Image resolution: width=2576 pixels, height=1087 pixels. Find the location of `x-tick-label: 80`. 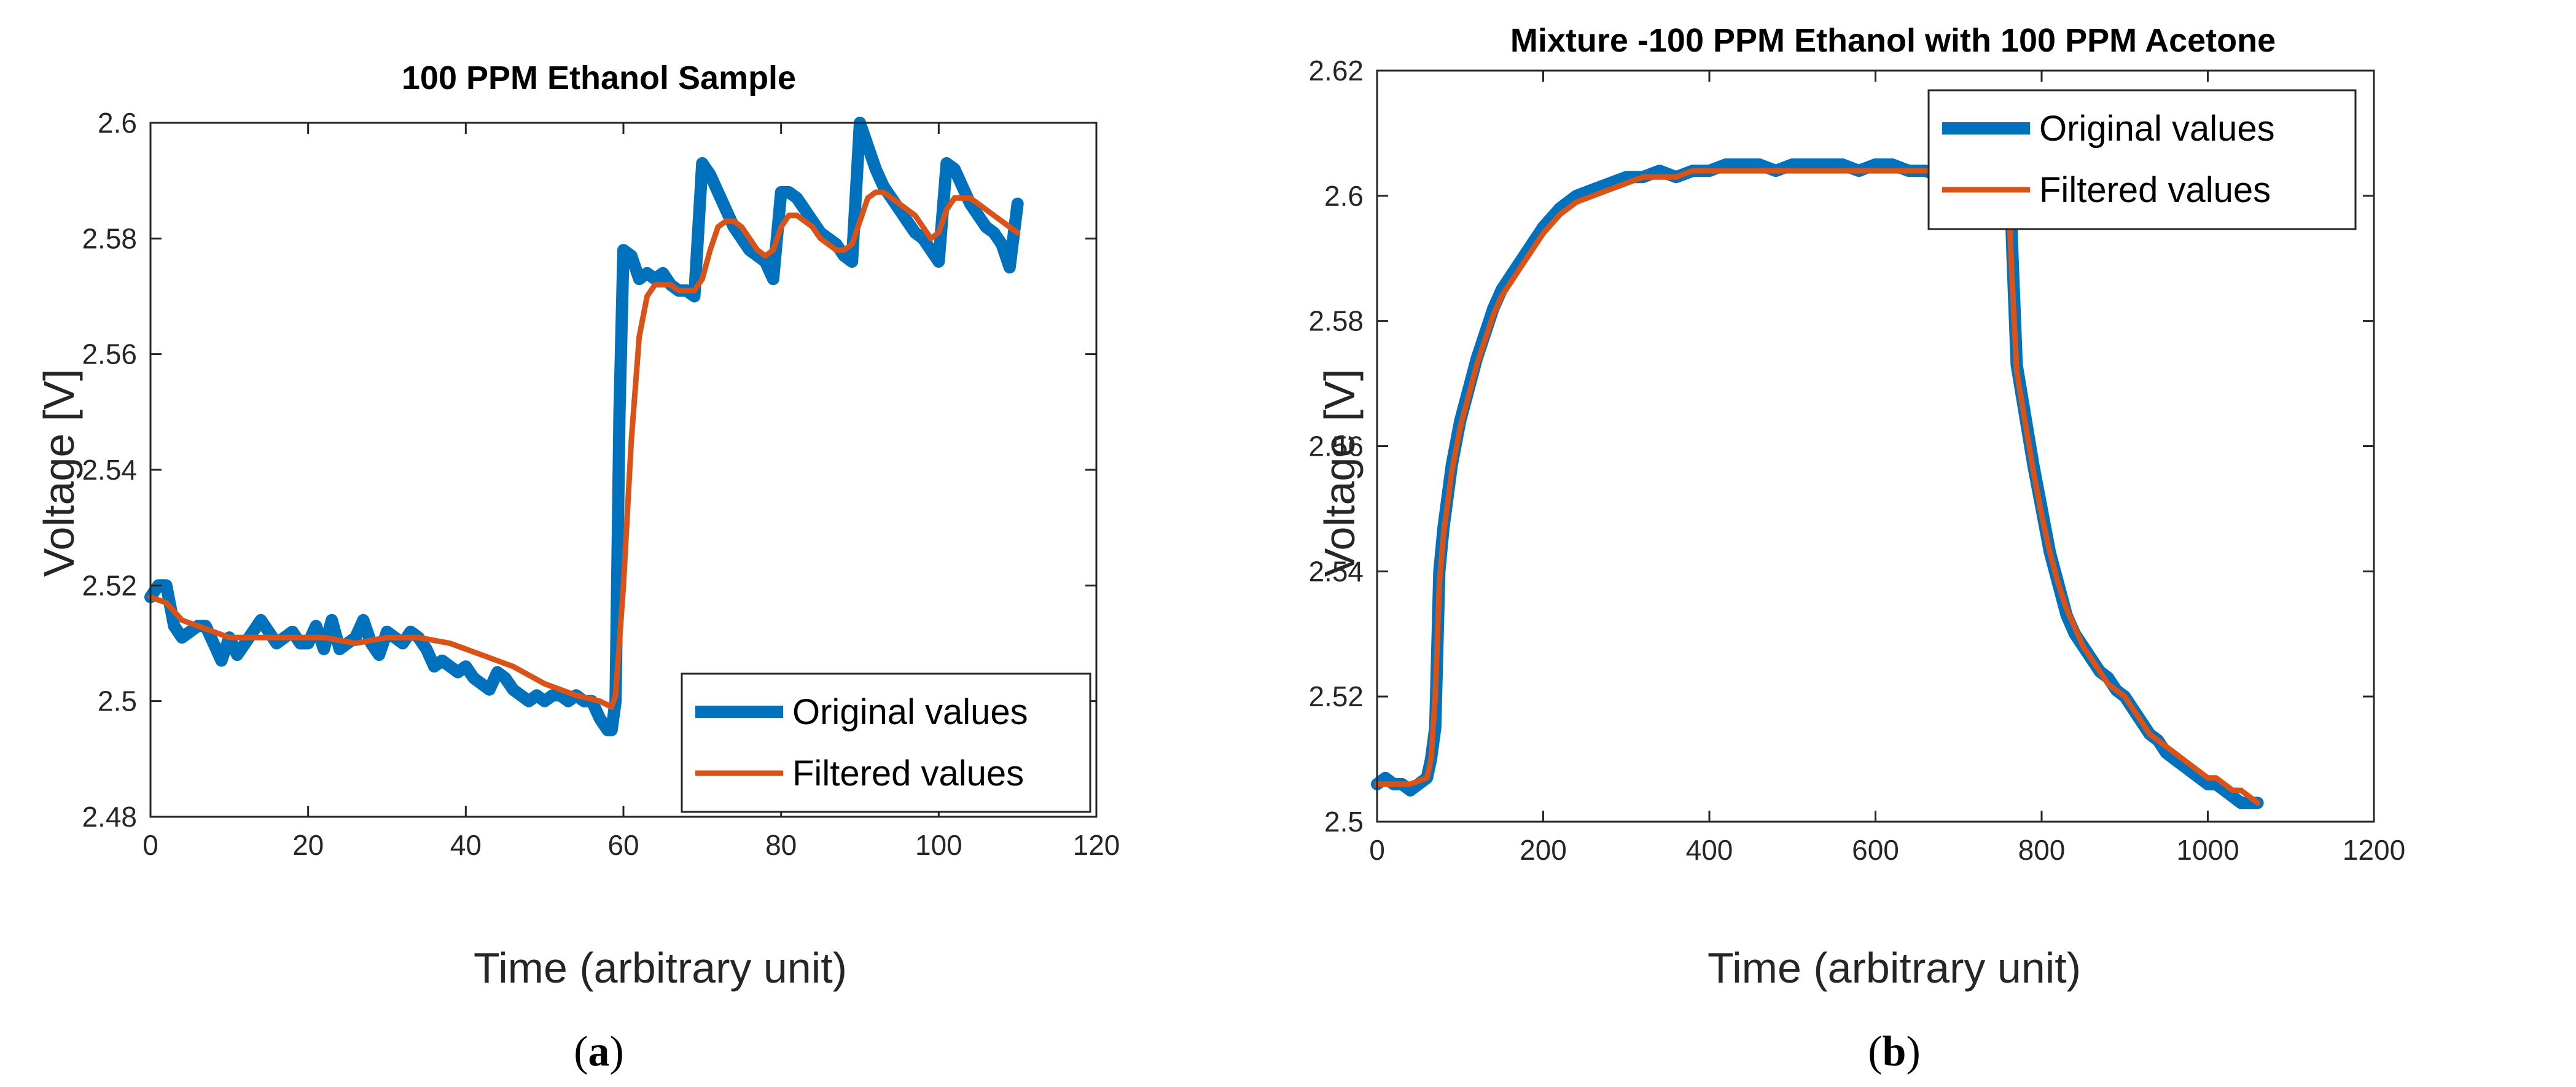

x-tick-label: 80 is located at coordinates (781, 845).